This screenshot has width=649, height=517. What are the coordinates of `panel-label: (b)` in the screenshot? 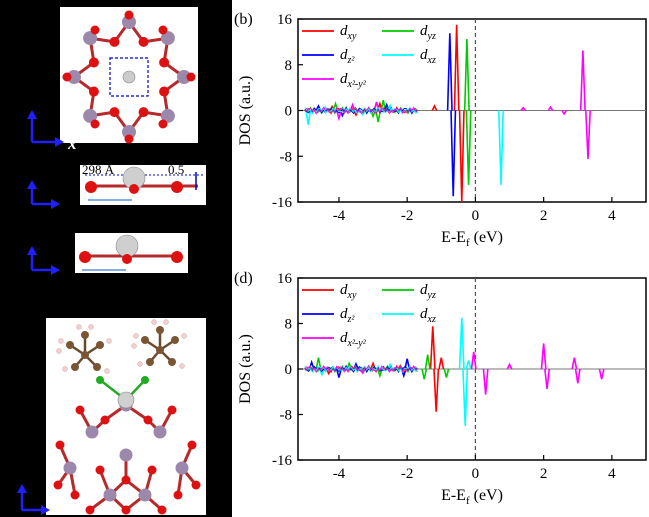 It's located at (243, 19).